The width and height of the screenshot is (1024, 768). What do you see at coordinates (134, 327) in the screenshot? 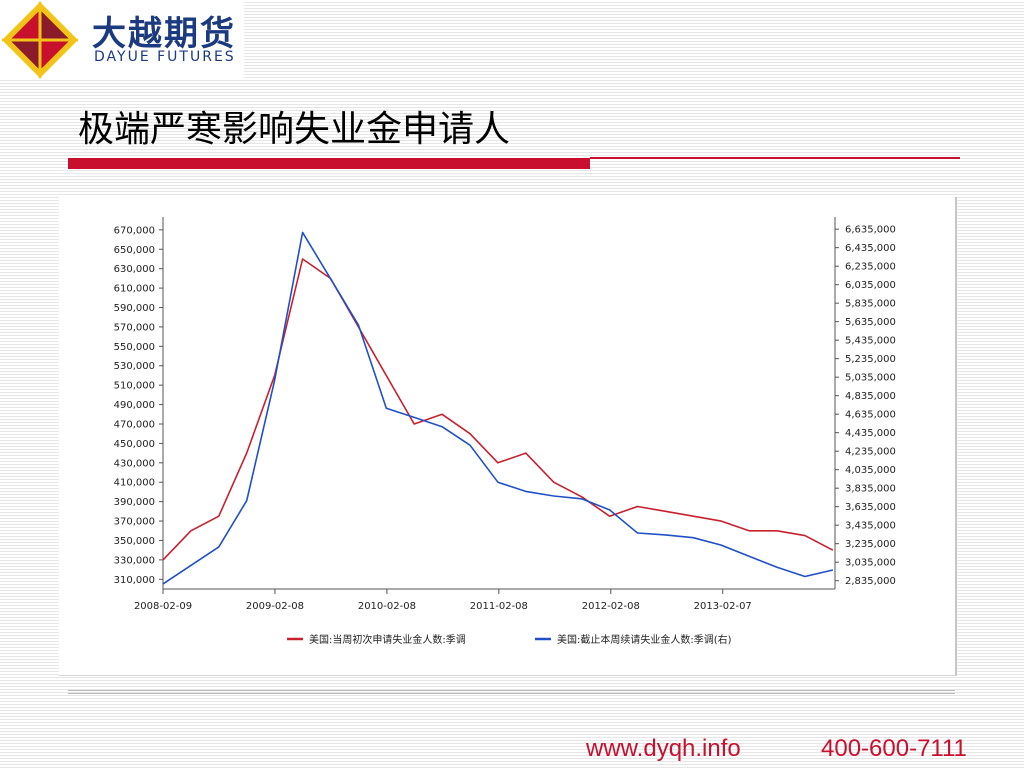
I see `y-tick-label-left: 570,000` at bounding box center [134, 327].